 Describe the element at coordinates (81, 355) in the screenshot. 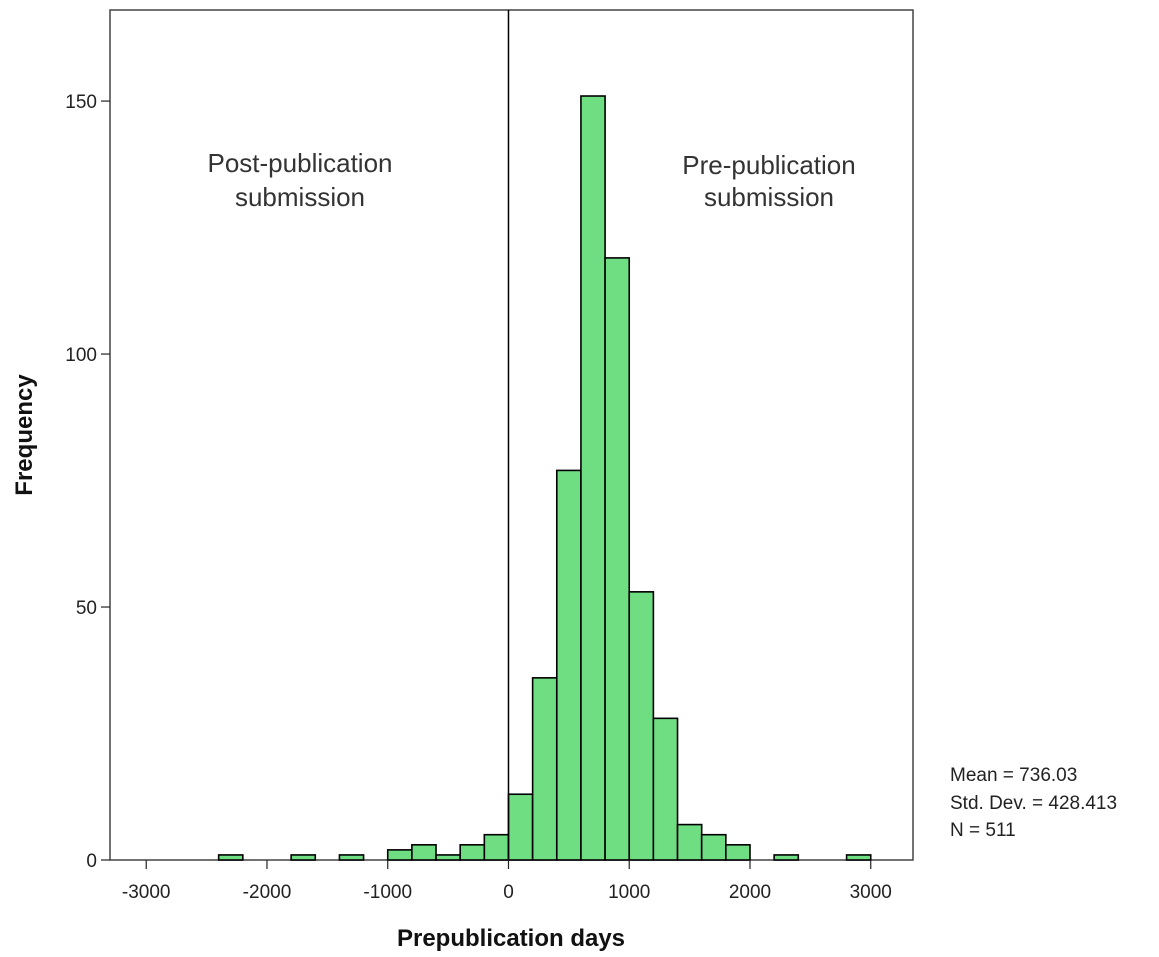

I see `y-tick-label: 100` at that location.